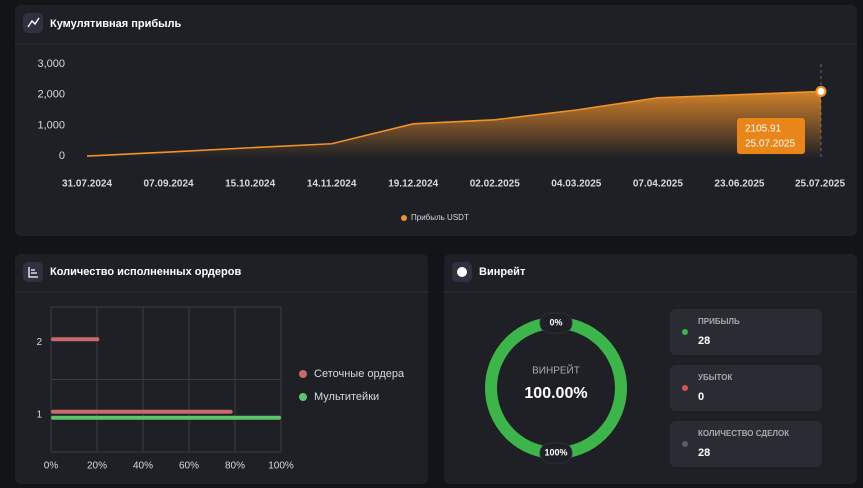 The height and width of the screenshot is (488, 863). What do you see at coordinates (556, 370) in the screenshot?
I see `center-label: ВИНРЕЙТ` at bounding box center [556, 370].